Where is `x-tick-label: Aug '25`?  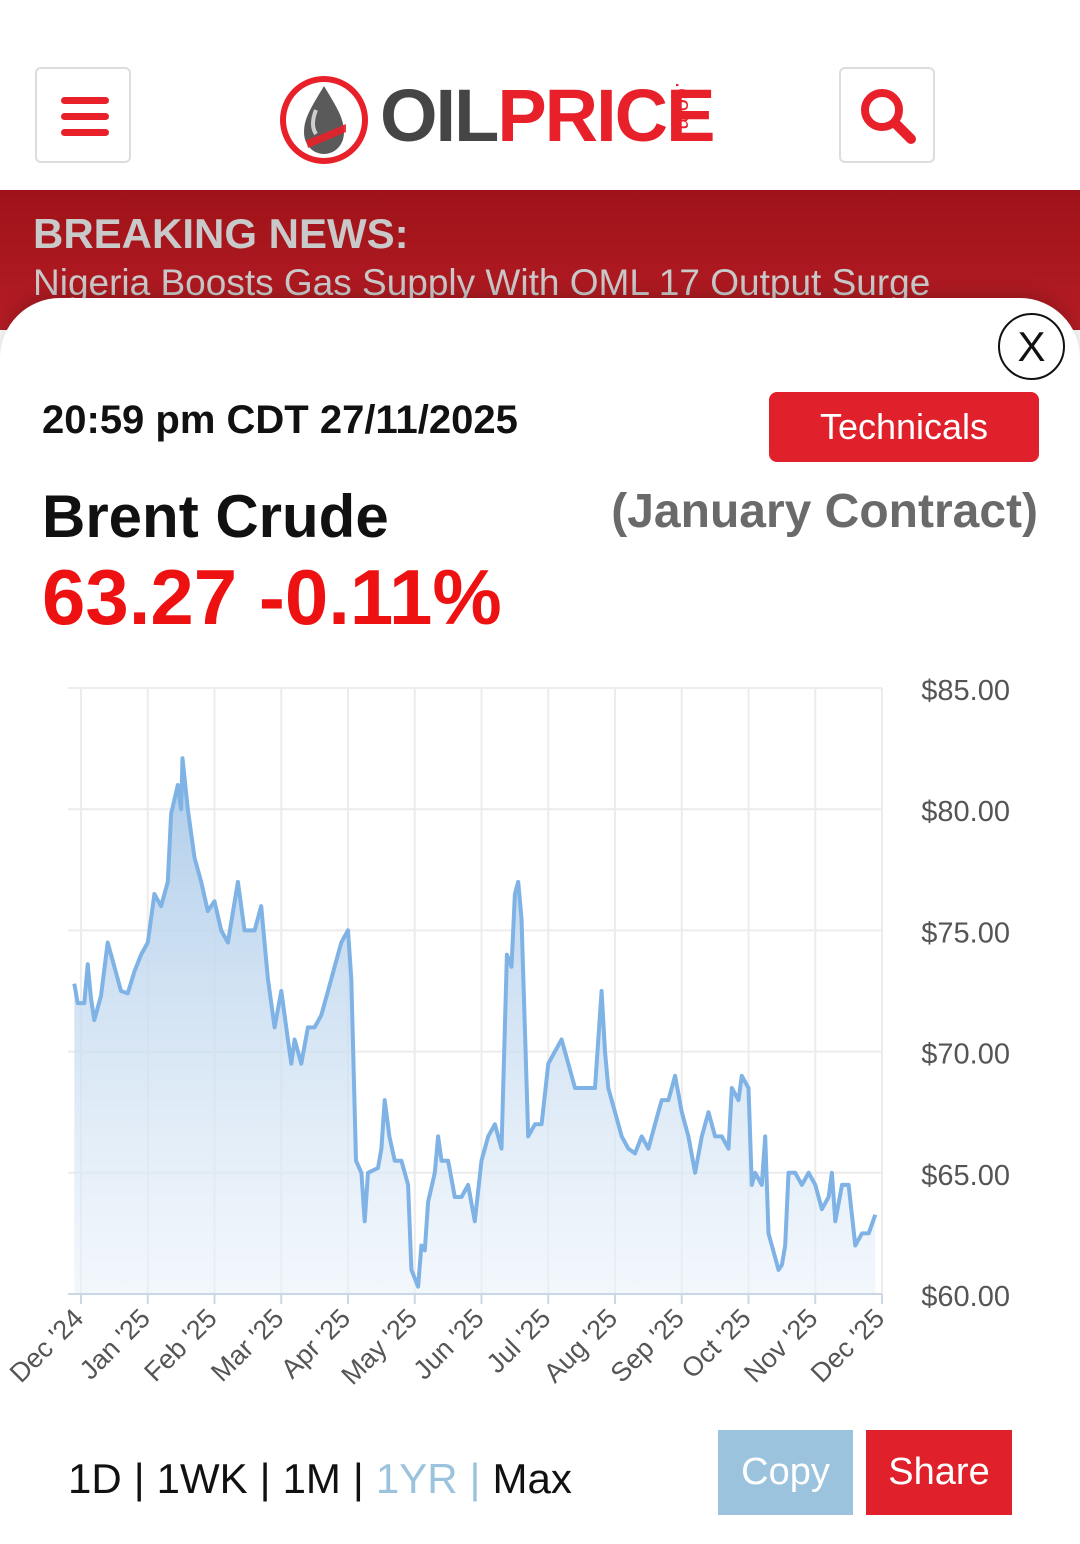 x-tick-label: Aug '25 is located at coordinates (580, 1345).